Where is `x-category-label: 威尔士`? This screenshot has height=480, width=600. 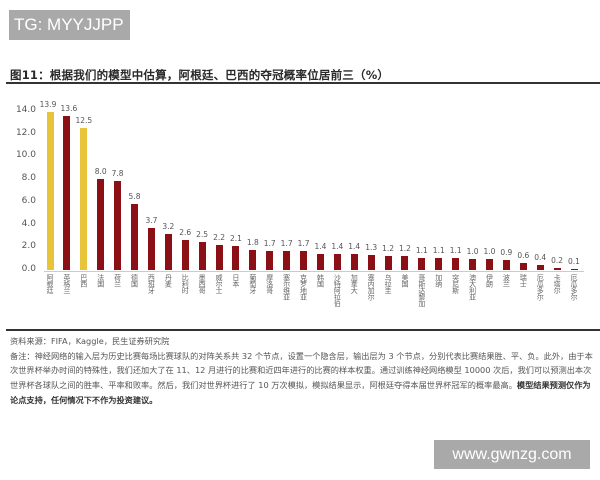
x-category-label: 威尔士 is located at coordinates (219, 284).